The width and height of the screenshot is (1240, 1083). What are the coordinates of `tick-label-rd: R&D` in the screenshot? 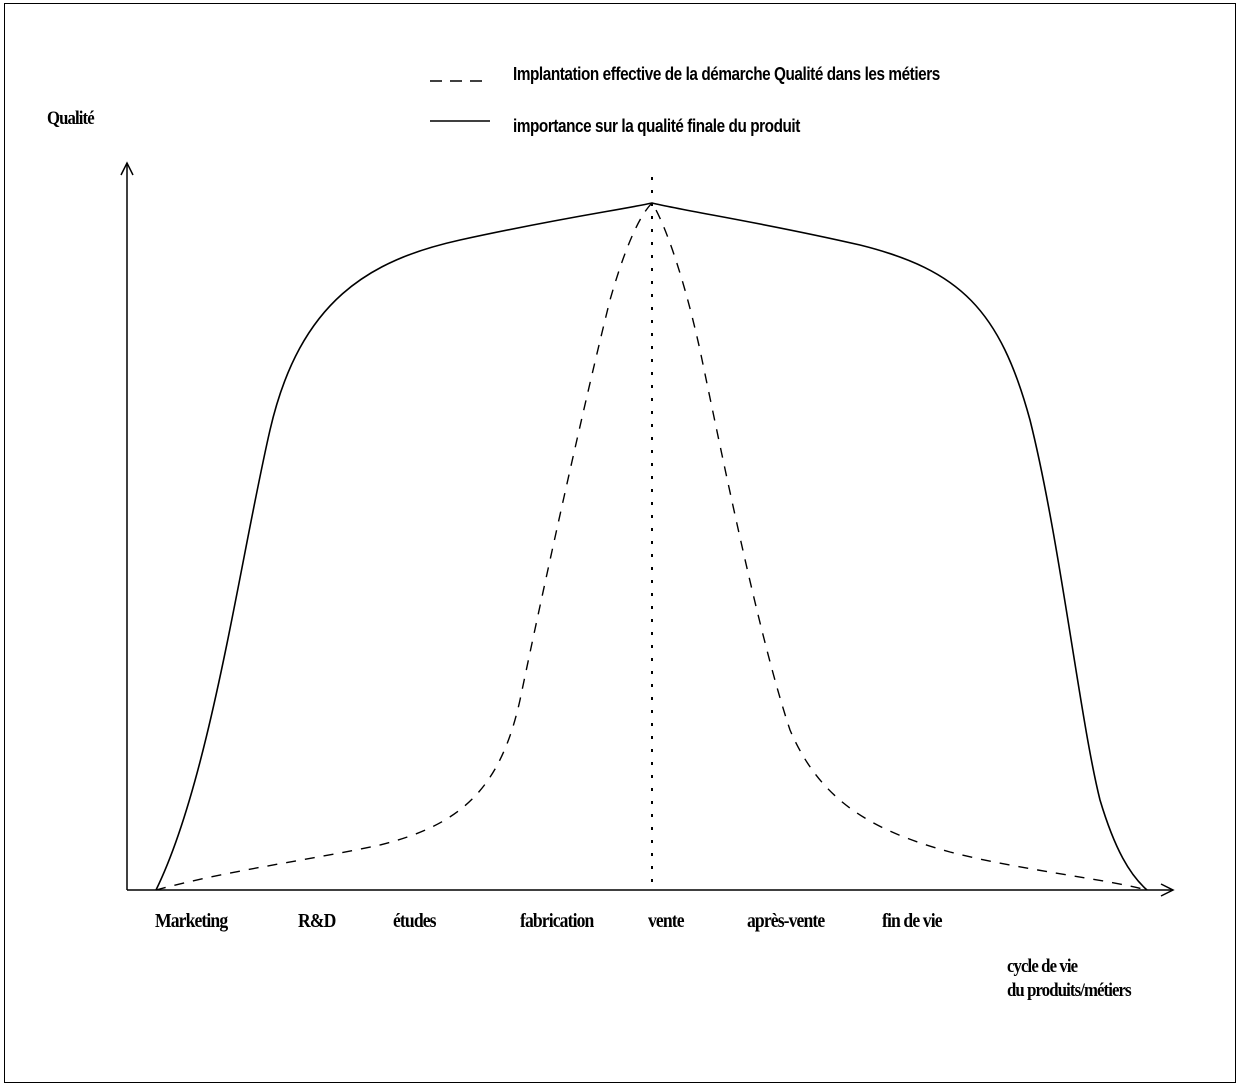 It's located at (316, 921).